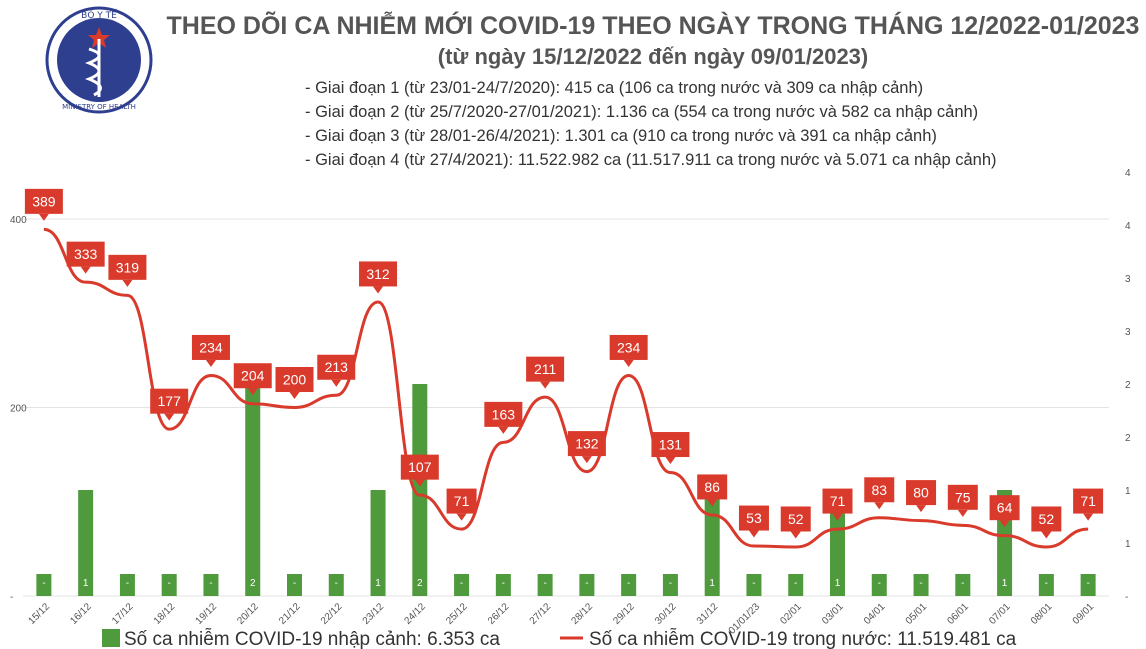 The image size is (1146, 649). What do you see at coordinates (123, 614) in the screenshot?
I see `x-tick-label: 17/12` at bounding box center [123, 614].